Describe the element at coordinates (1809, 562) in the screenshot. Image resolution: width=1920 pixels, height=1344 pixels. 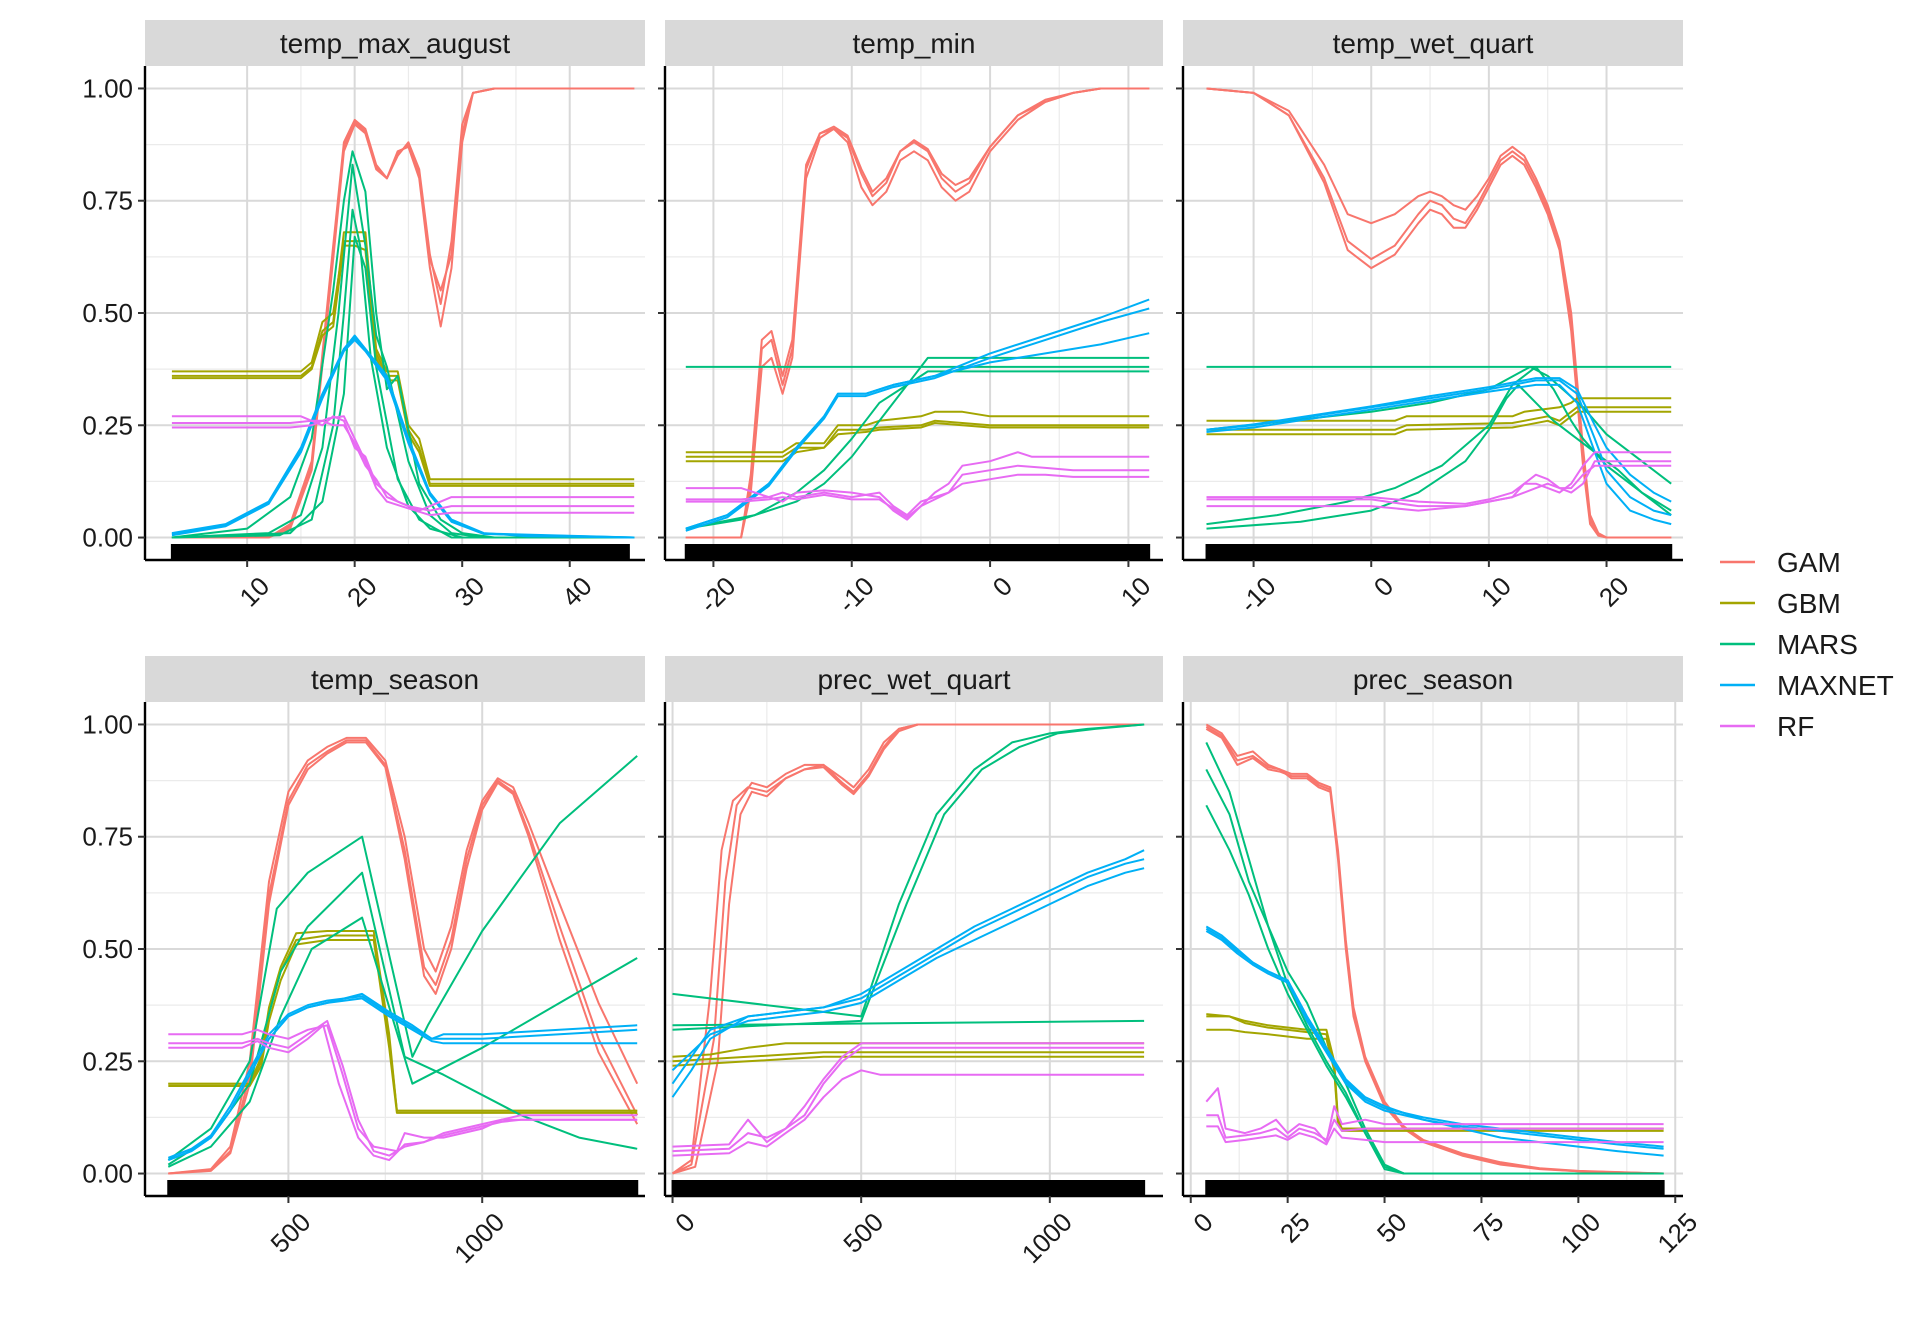
I see `legend-label-gam: GAM` at that location.